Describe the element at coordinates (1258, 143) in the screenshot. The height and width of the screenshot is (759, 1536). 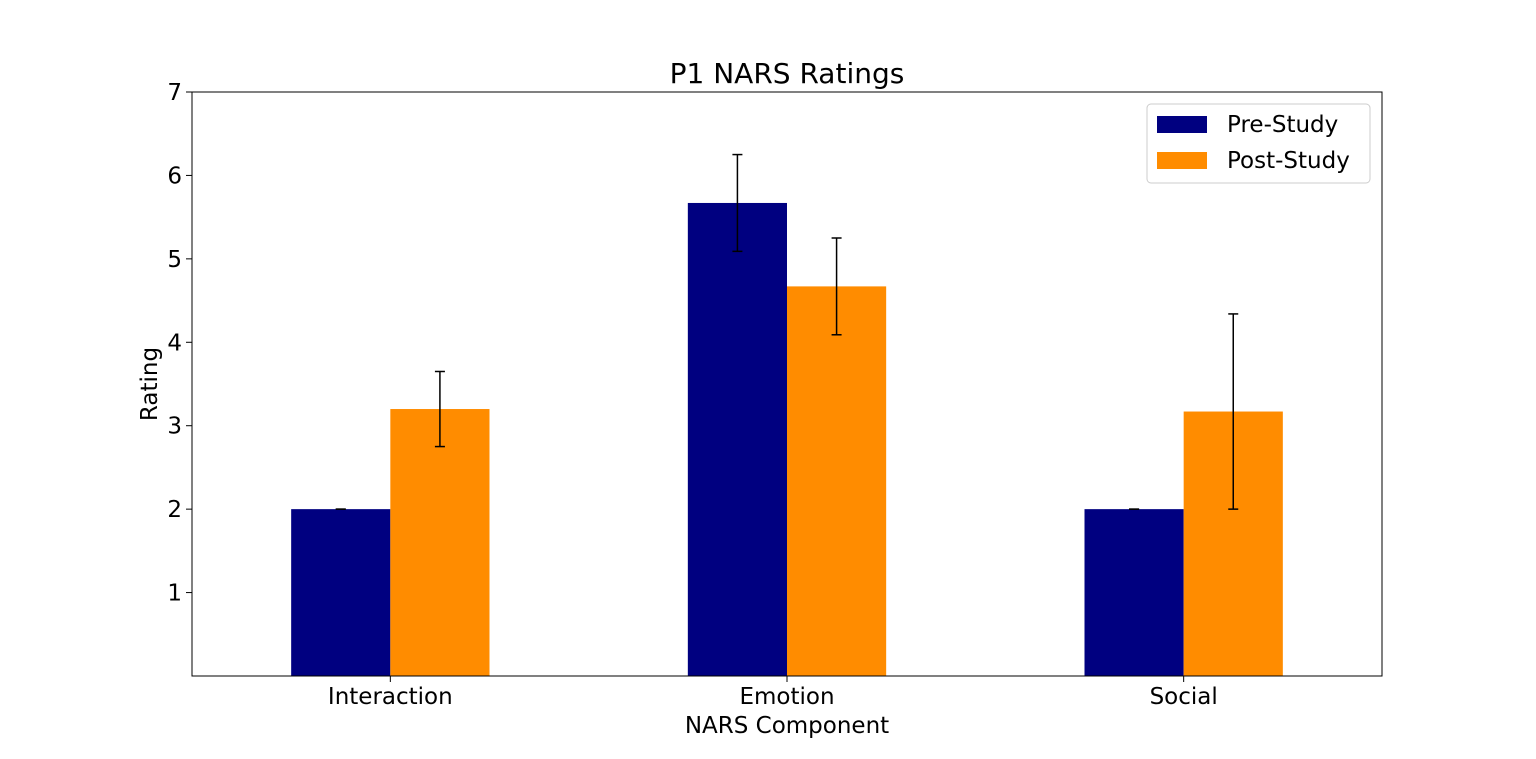
I see `legend: Pre-Study Post-Study` at that location.